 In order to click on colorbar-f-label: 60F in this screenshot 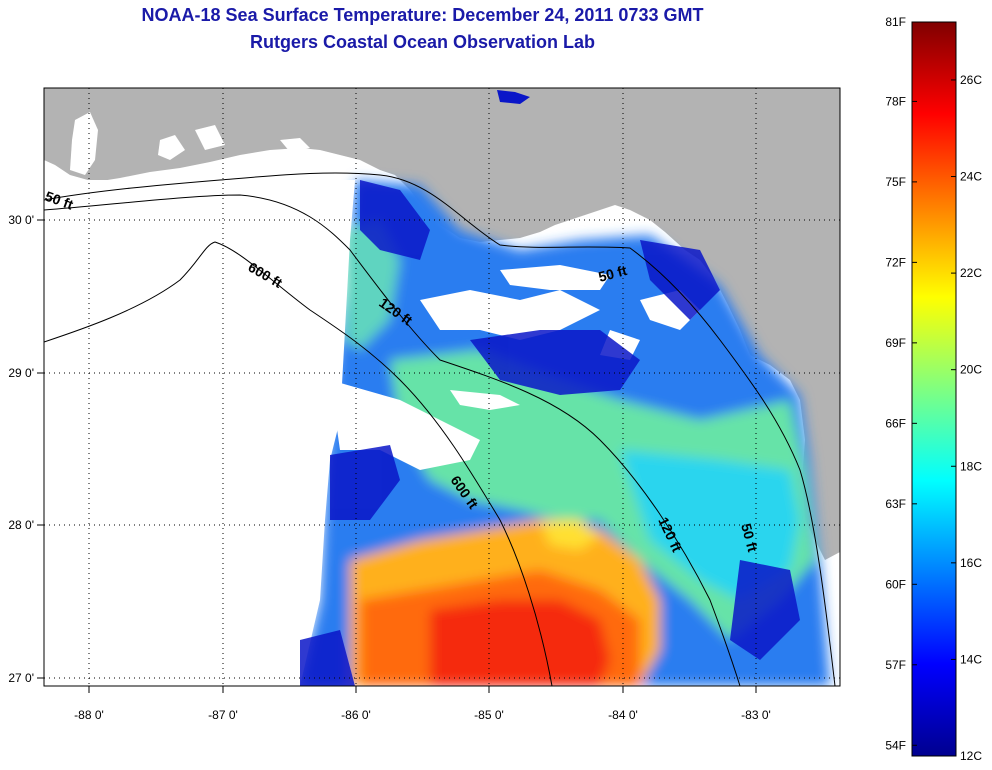, I will do `click(895, 584)`.